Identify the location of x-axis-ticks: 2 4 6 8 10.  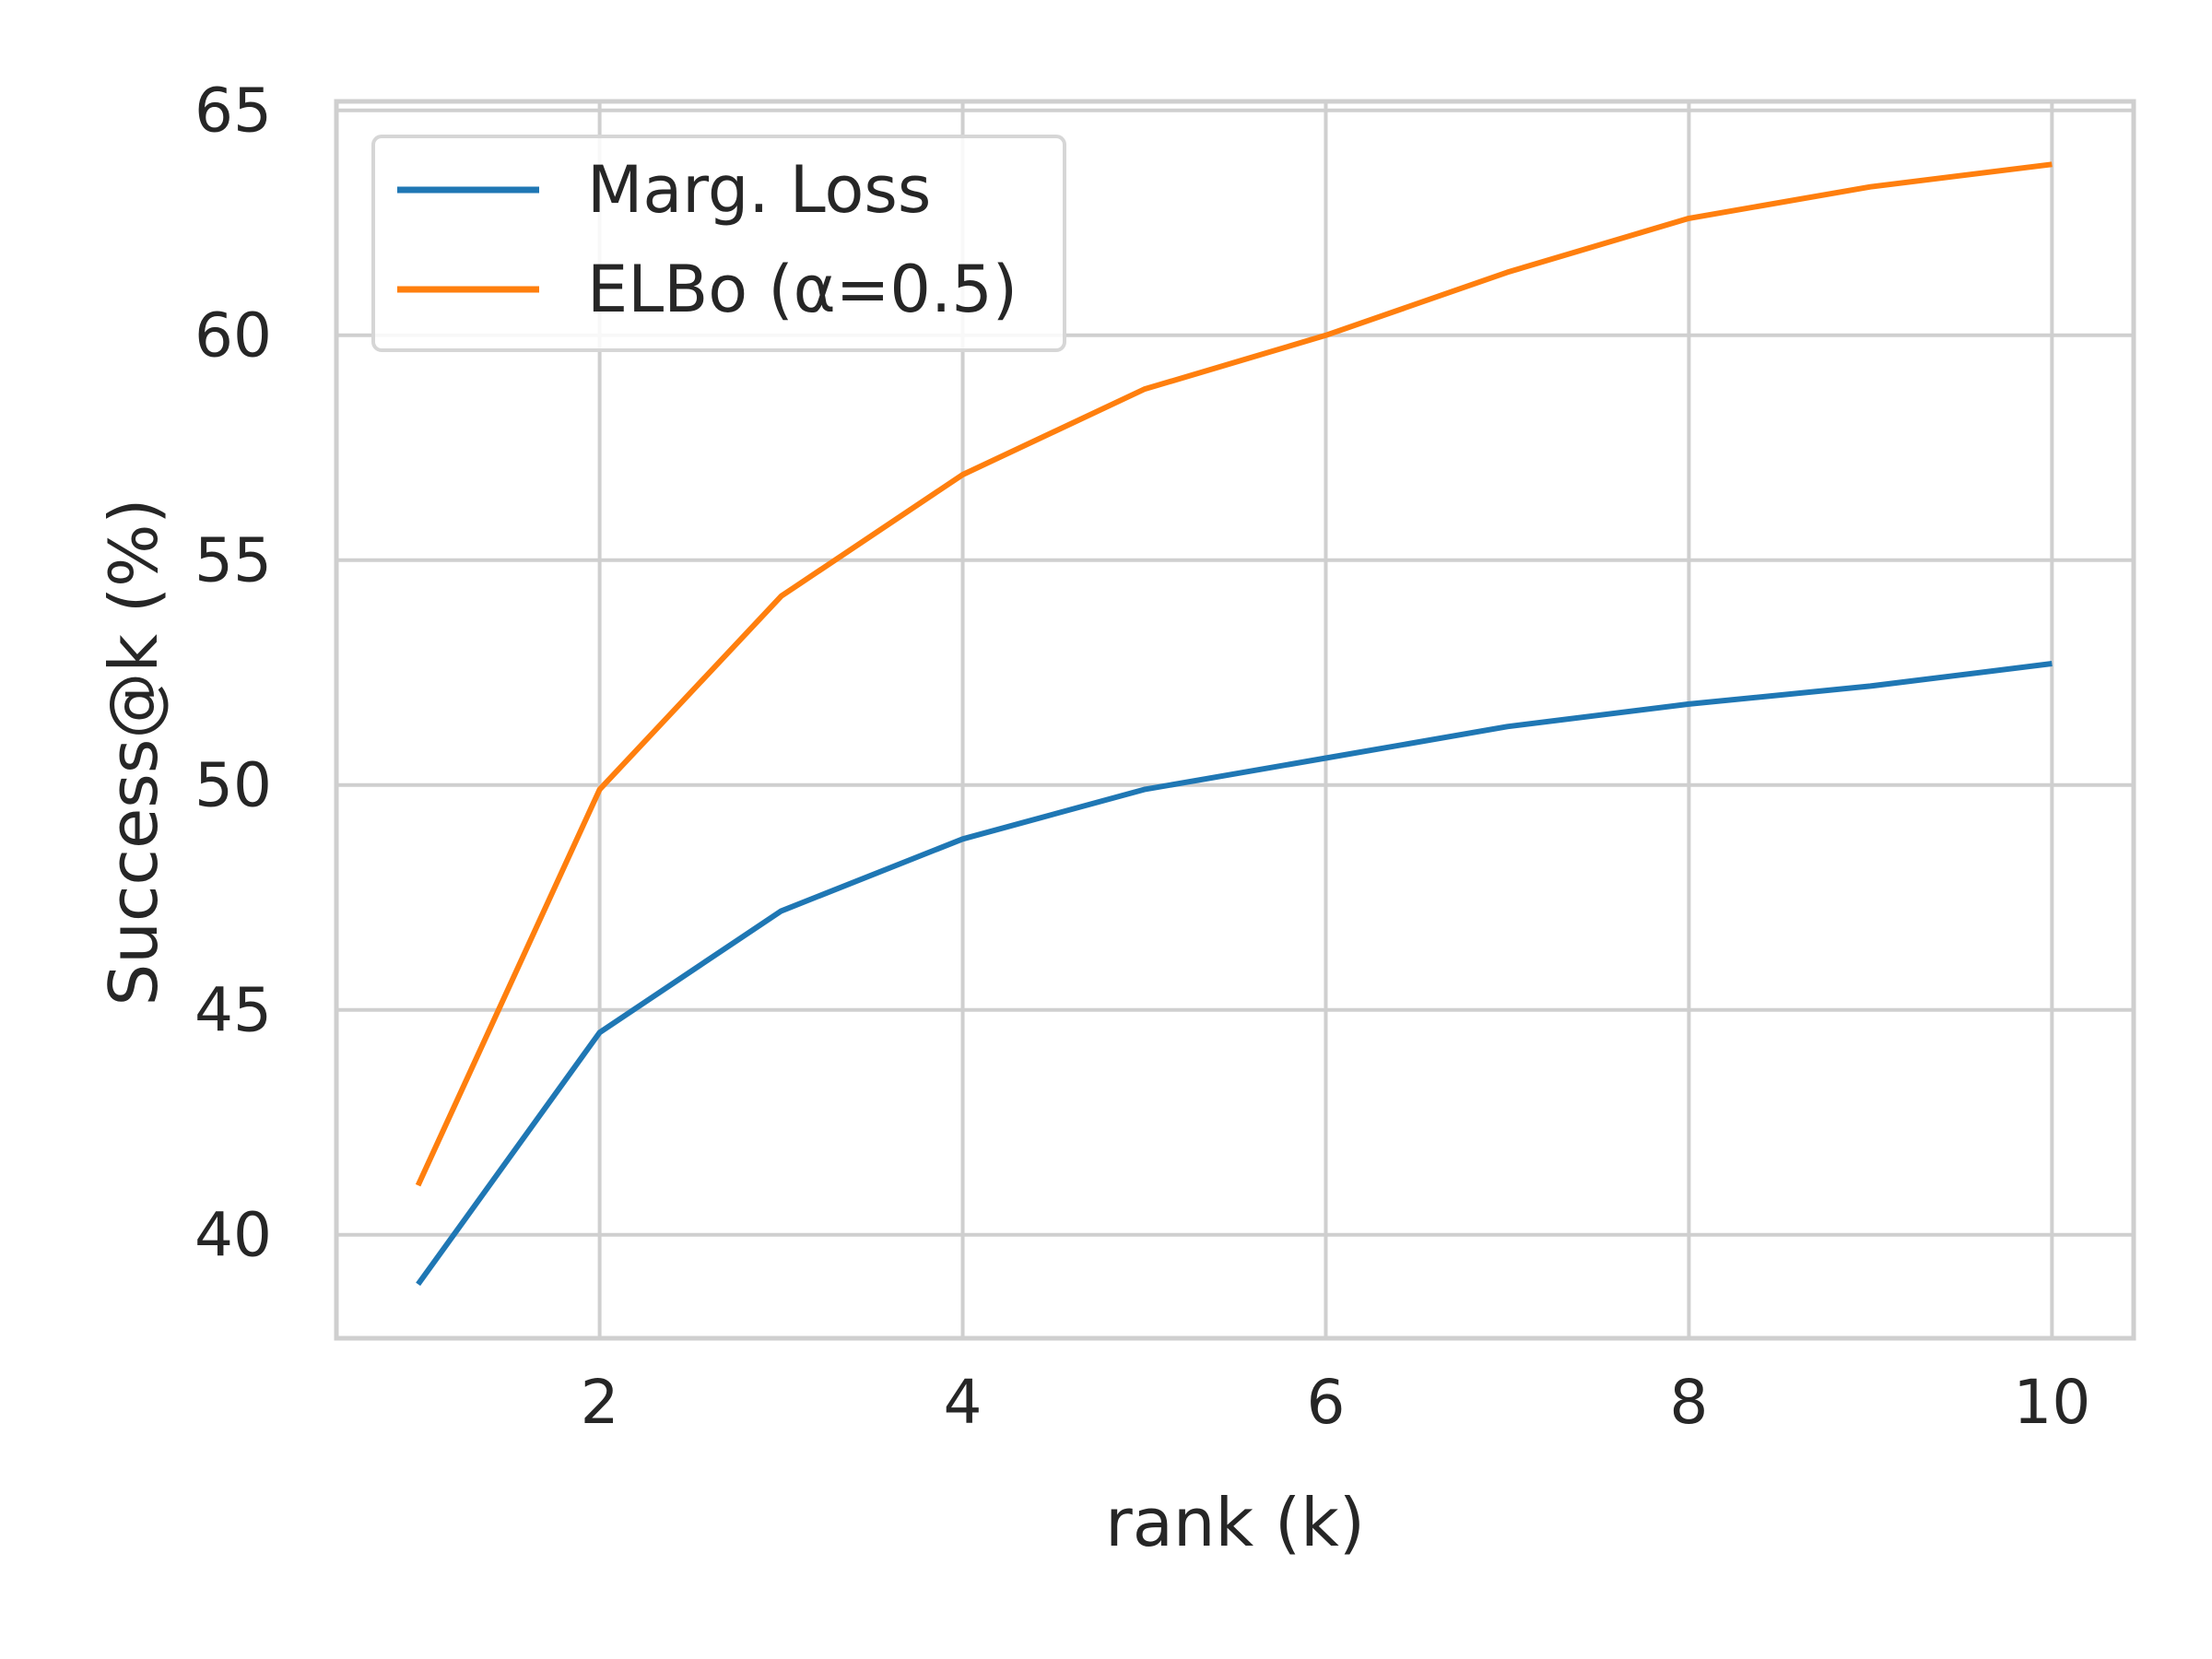
(1336, 1402).